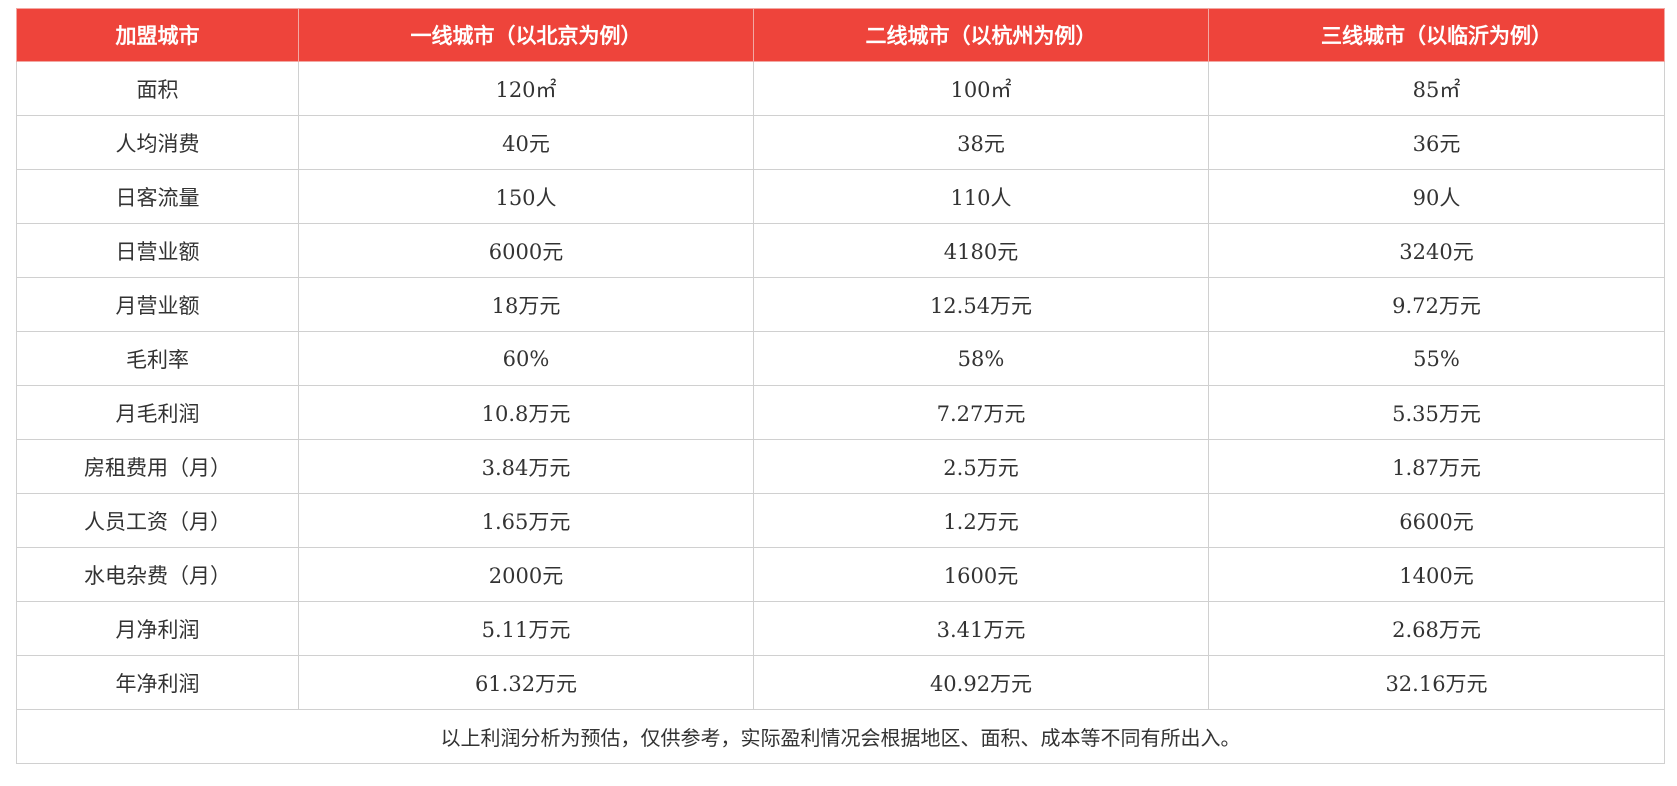 This screenshot has width=1677, height=786. Describe the element at coordinates (526, 466) in the screenshot. I see `table-cell: 3.84万元` at that location.